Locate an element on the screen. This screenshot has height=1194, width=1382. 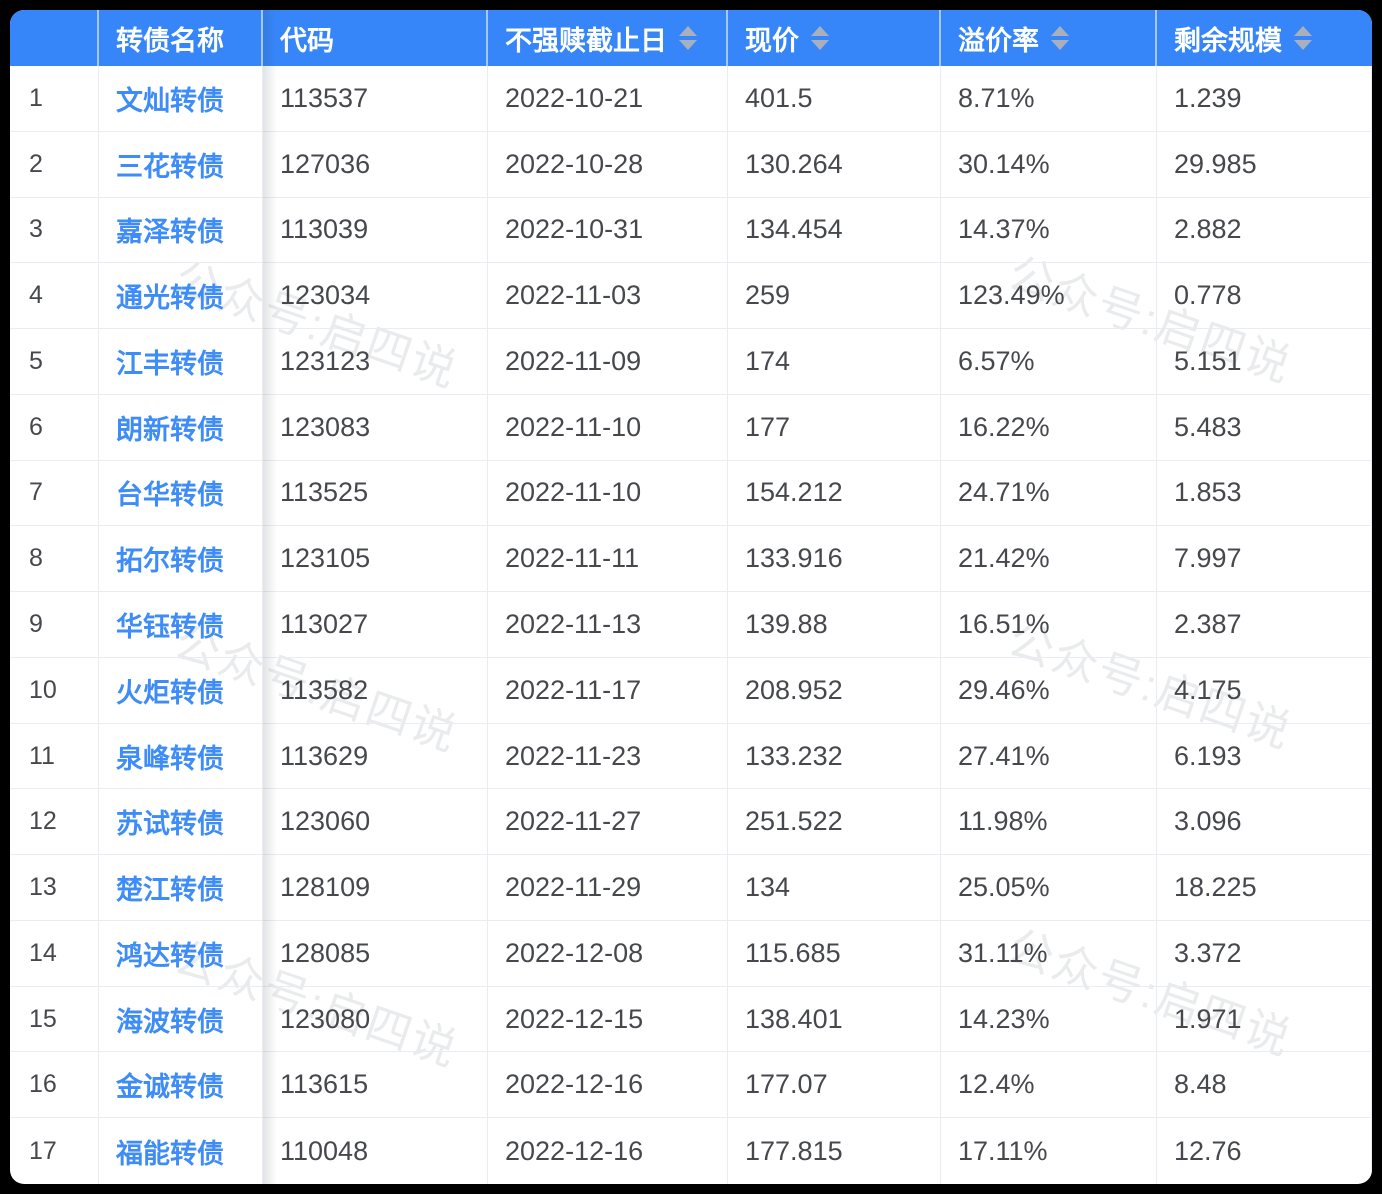
bond-code-cell: 113039 is located at coordinates (375, 230).